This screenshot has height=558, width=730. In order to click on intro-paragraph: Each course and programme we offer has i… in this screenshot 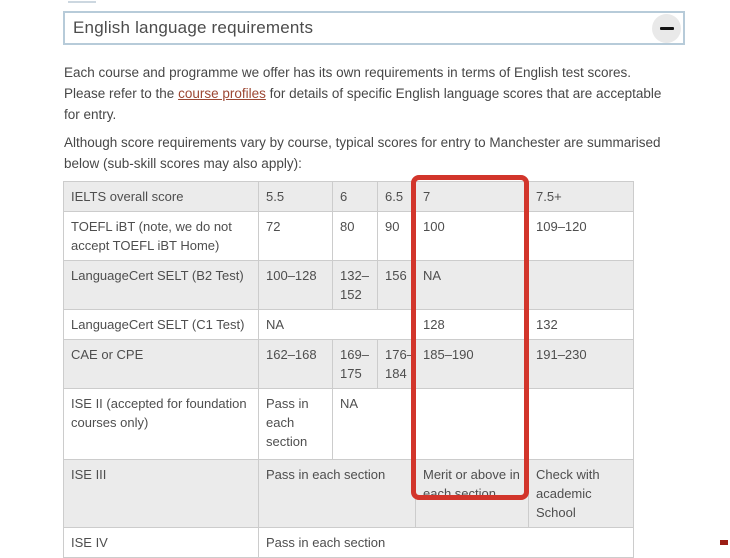, I will do `click(364, 93)`.